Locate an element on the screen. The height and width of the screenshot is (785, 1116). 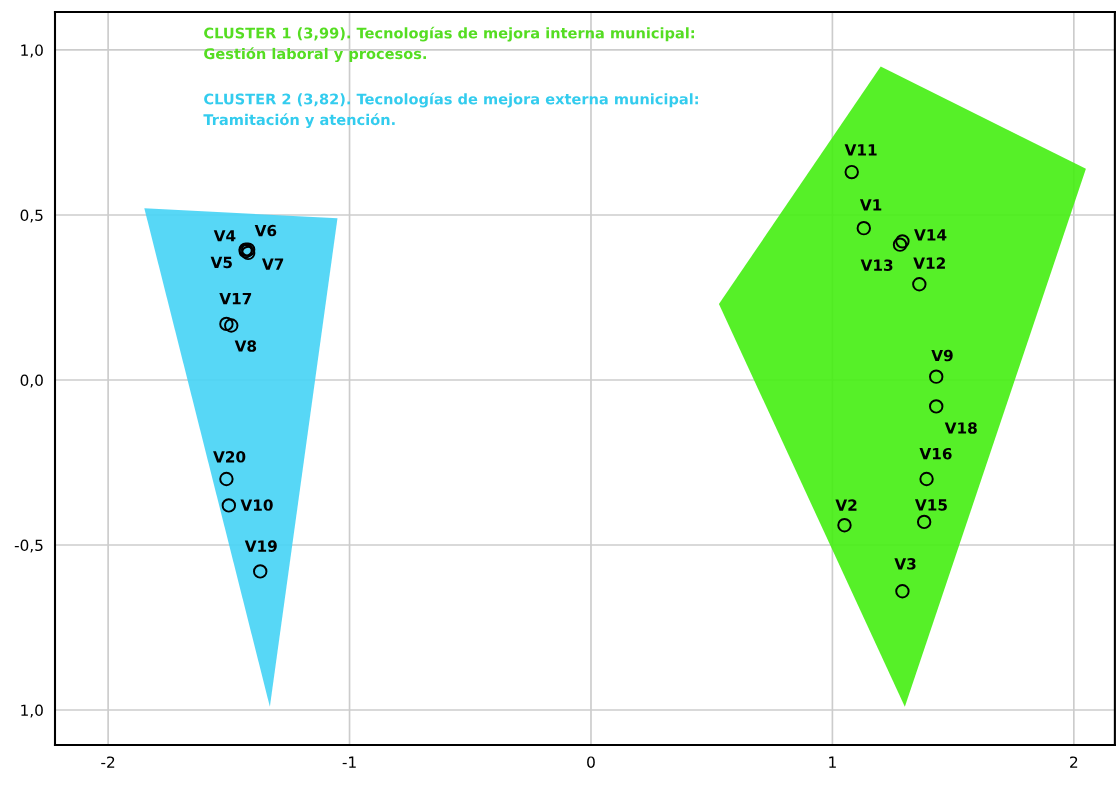
x-tick-label: -1 is located at coordinates (349, 762).